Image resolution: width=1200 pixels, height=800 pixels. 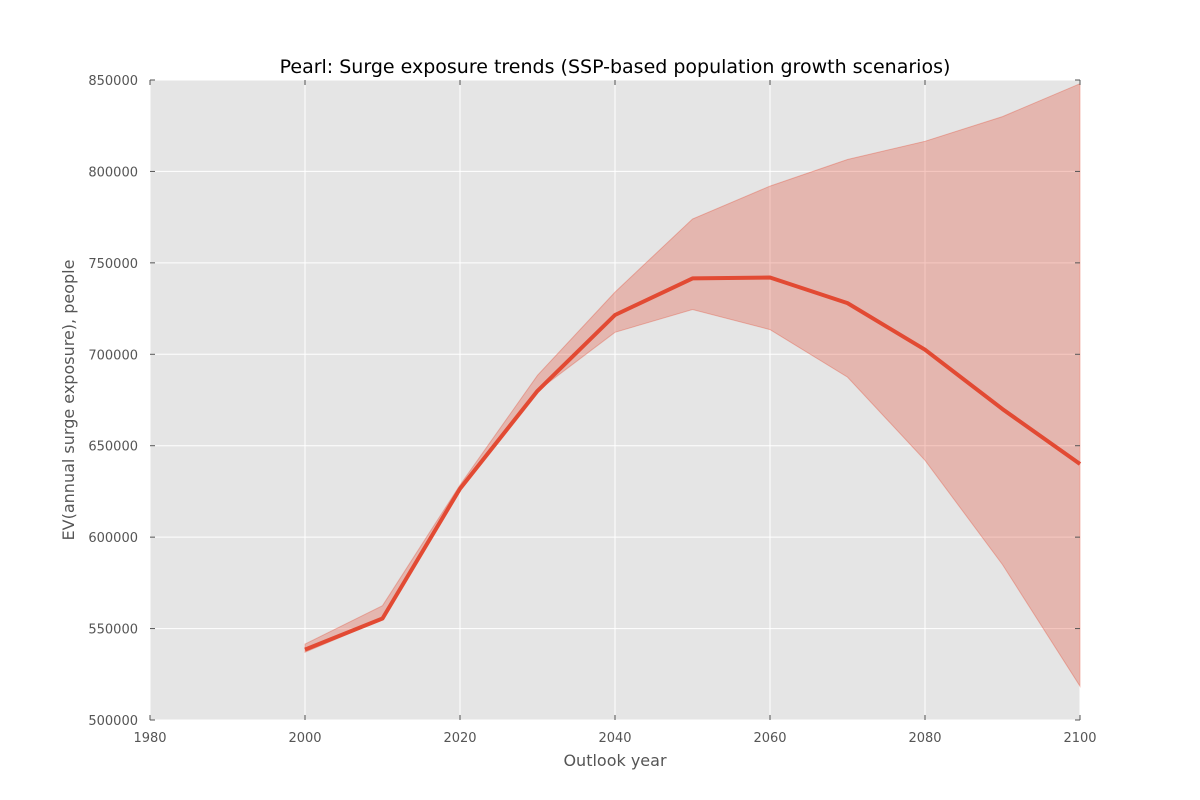 What do you see at coordinates (924, 738) in the screenshot?
I see `x-tick-label: 2080` at bounding box center [924, 738].